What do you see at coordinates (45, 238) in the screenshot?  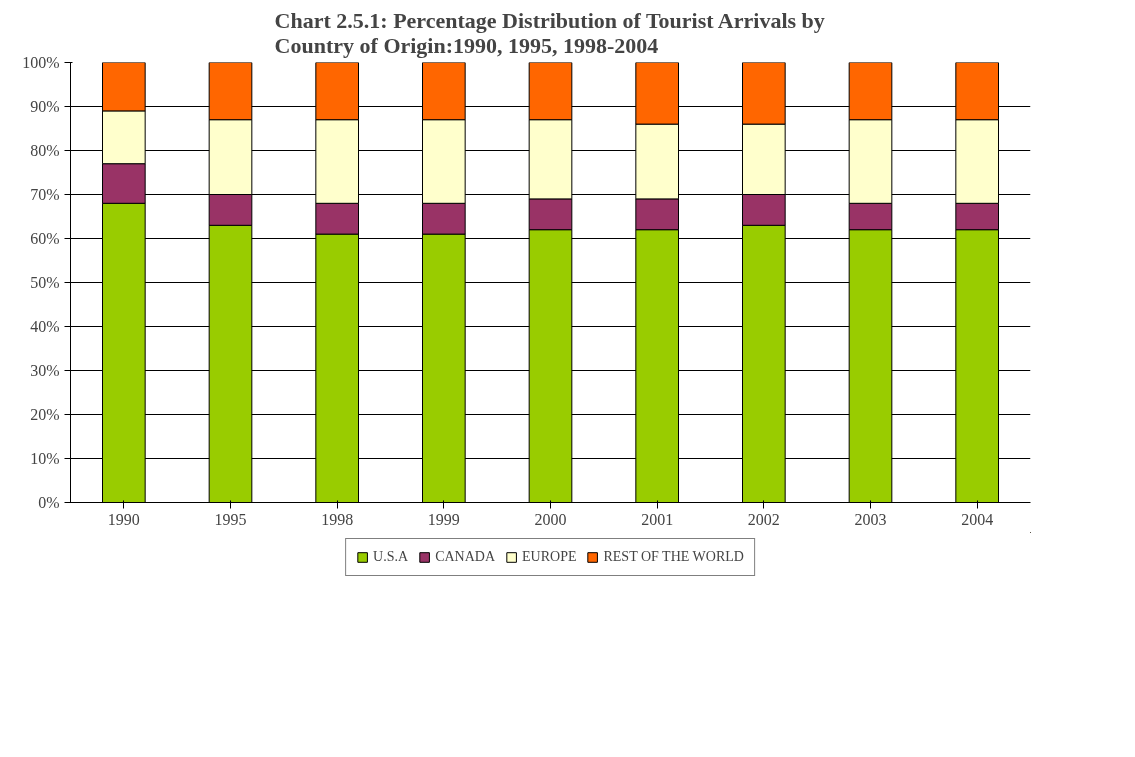 I see `y-tick-label: 60%` at bounding box center [45, 238].